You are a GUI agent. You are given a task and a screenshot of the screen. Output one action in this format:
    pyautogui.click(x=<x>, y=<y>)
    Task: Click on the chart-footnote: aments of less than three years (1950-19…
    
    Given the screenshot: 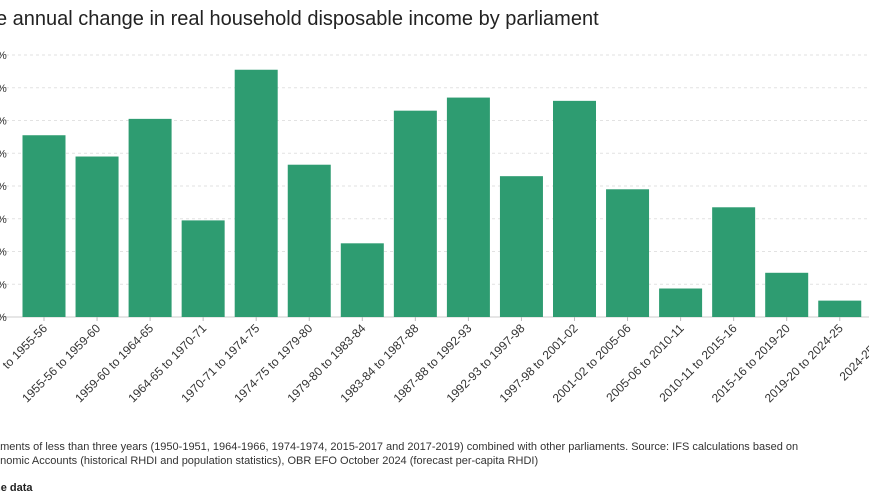 What is the action you would take?
    pyautogui.click(x=434, y=454)
    